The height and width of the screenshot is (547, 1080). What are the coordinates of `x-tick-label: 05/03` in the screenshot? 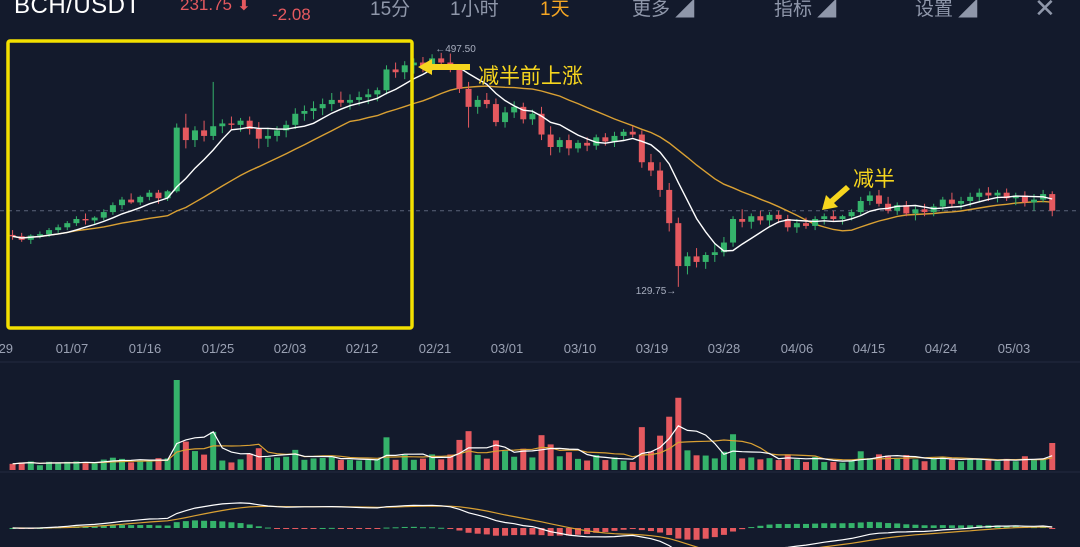 It's located at (1014, 348).